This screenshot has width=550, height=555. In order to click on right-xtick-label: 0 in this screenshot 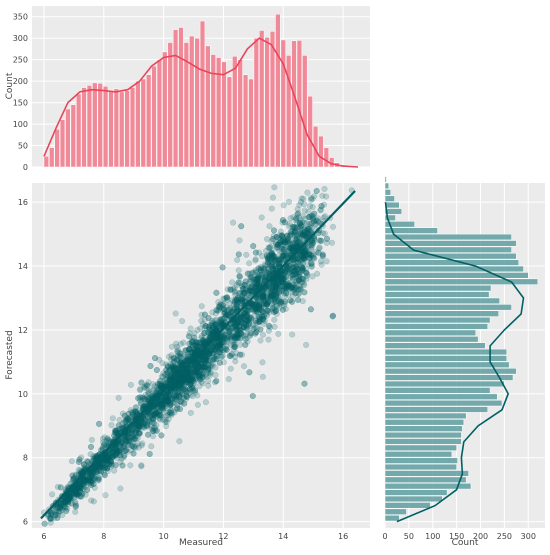, I will do `click(384, 536)`.